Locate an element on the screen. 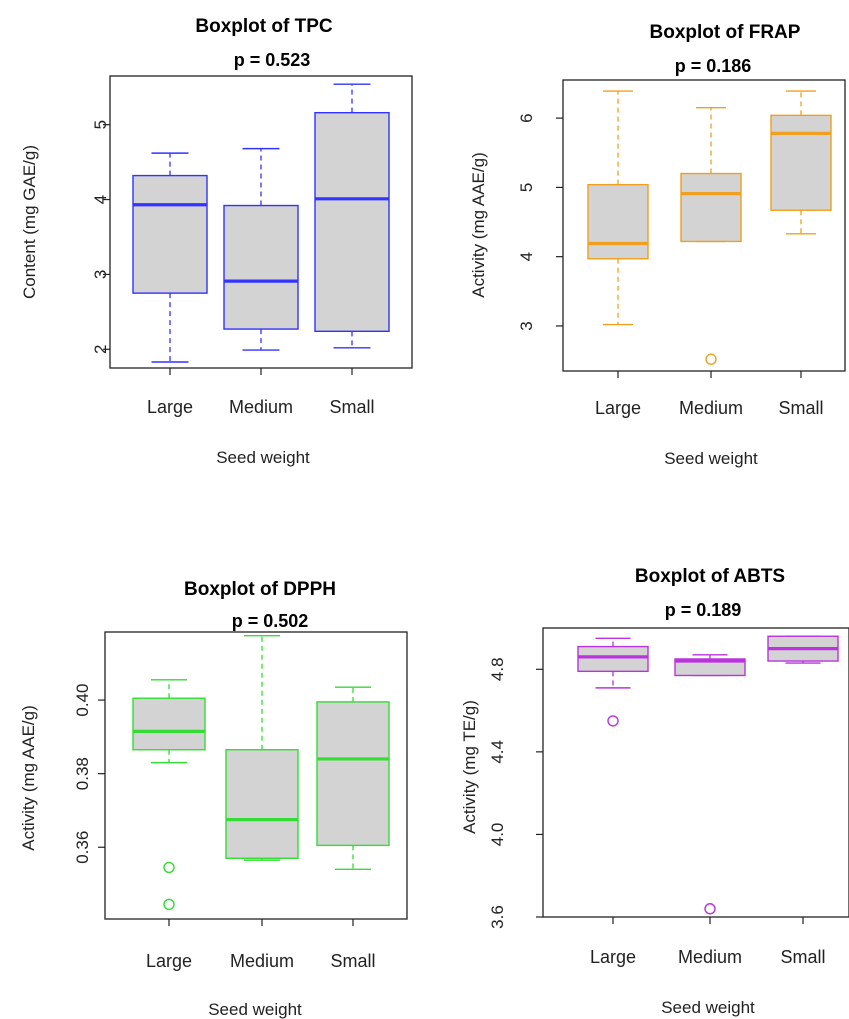 Image resolution: width=849 pixels, height=1019 pixels. p-value: p = 0.186 is located at coordinates (713, 66).